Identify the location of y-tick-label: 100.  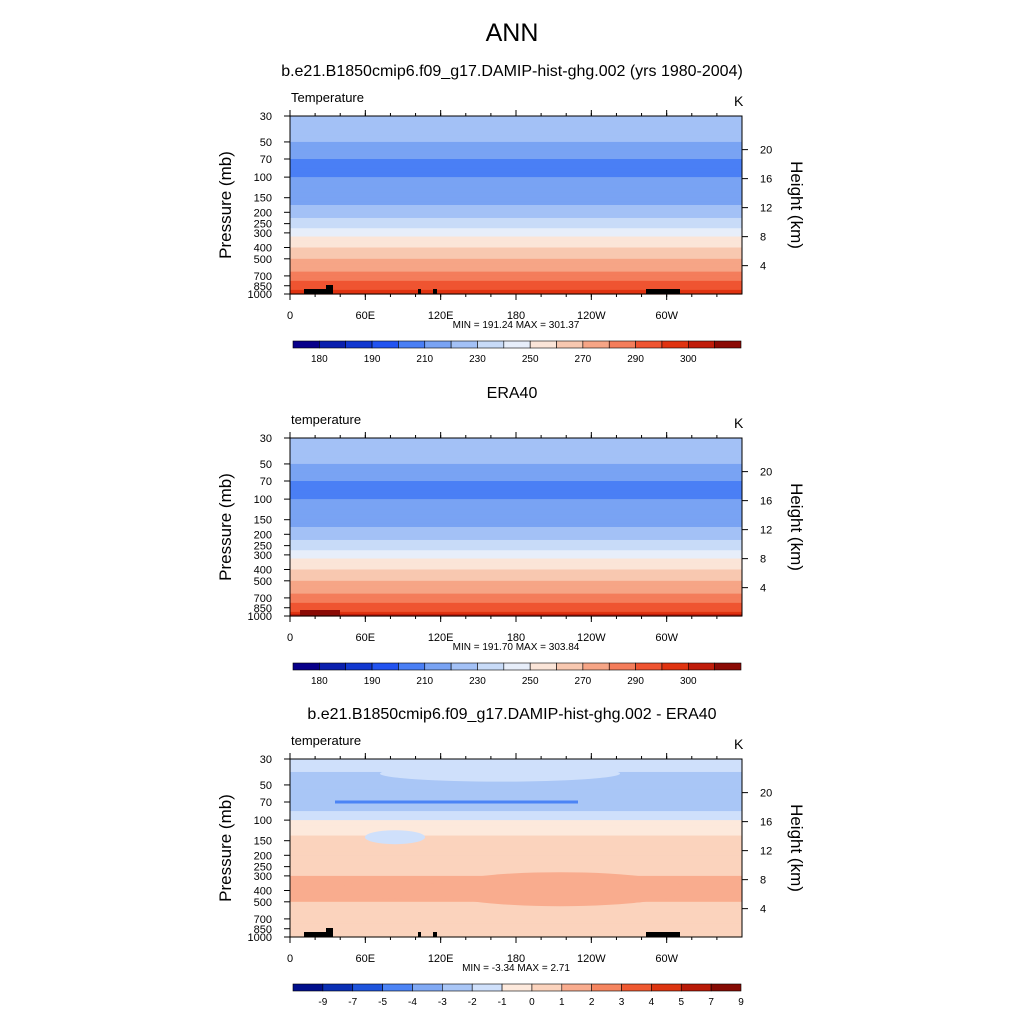
(263, 821).